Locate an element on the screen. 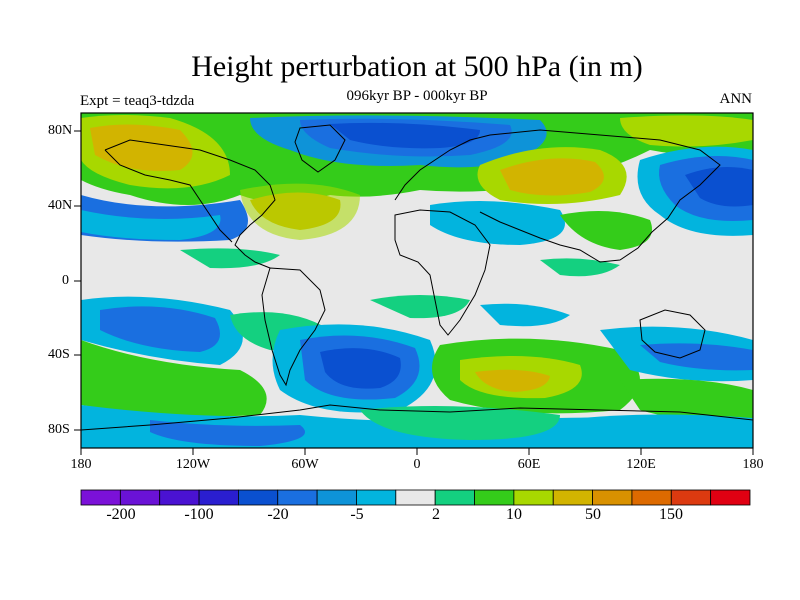  lon-tick-label: 60W is located at coordinates (305, 464).